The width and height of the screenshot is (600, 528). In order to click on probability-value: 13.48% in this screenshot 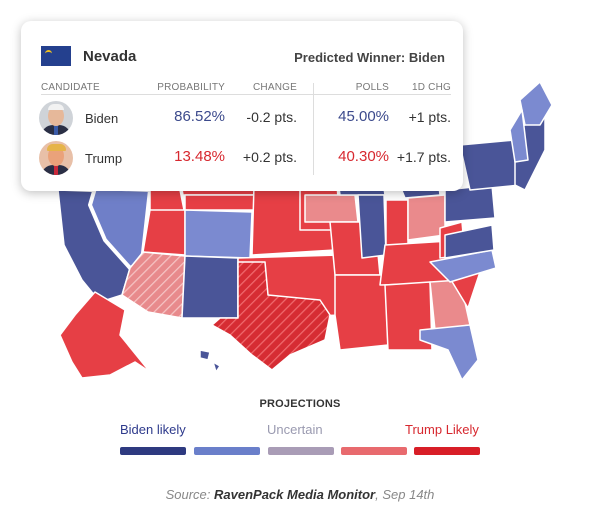, I will do `click(199, 156)`.